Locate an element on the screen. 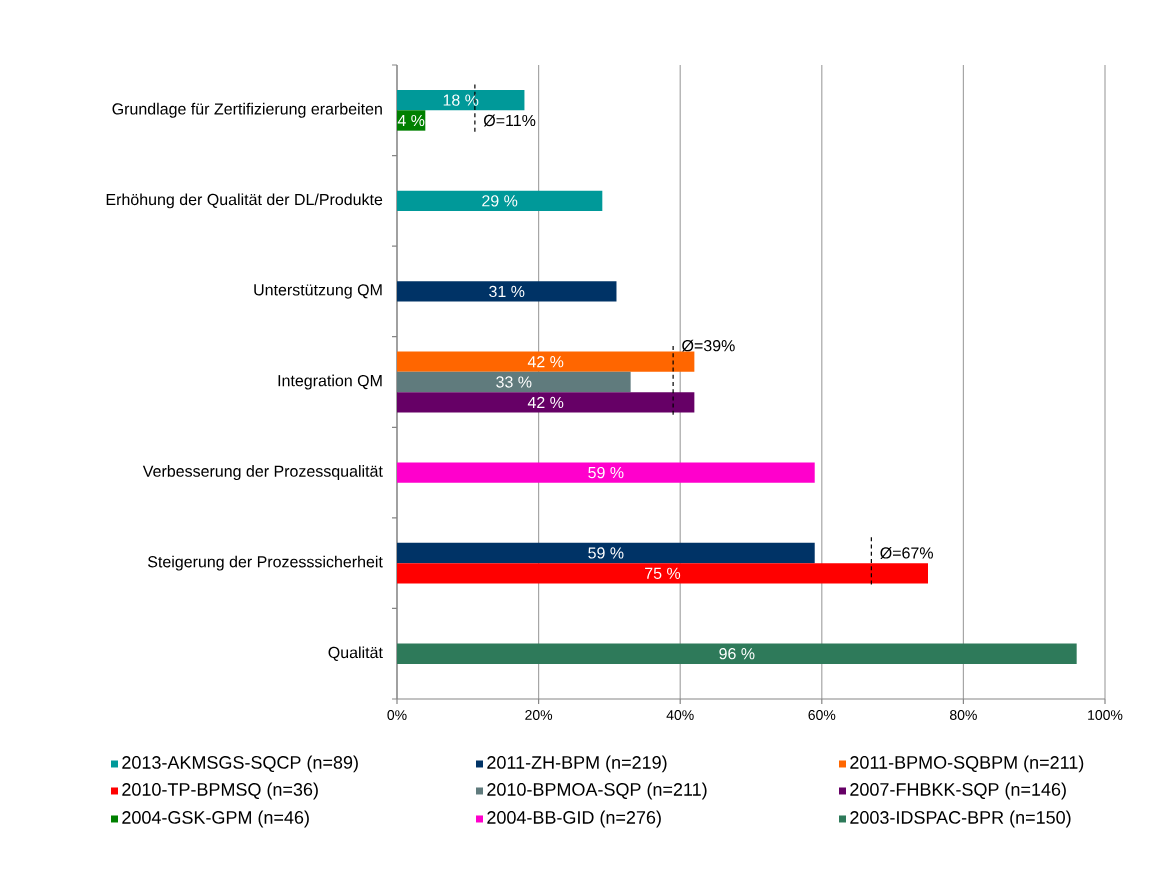  legend-label: 2010-TP-BPMSQ (n=36) is located at coordinates (220, 791).